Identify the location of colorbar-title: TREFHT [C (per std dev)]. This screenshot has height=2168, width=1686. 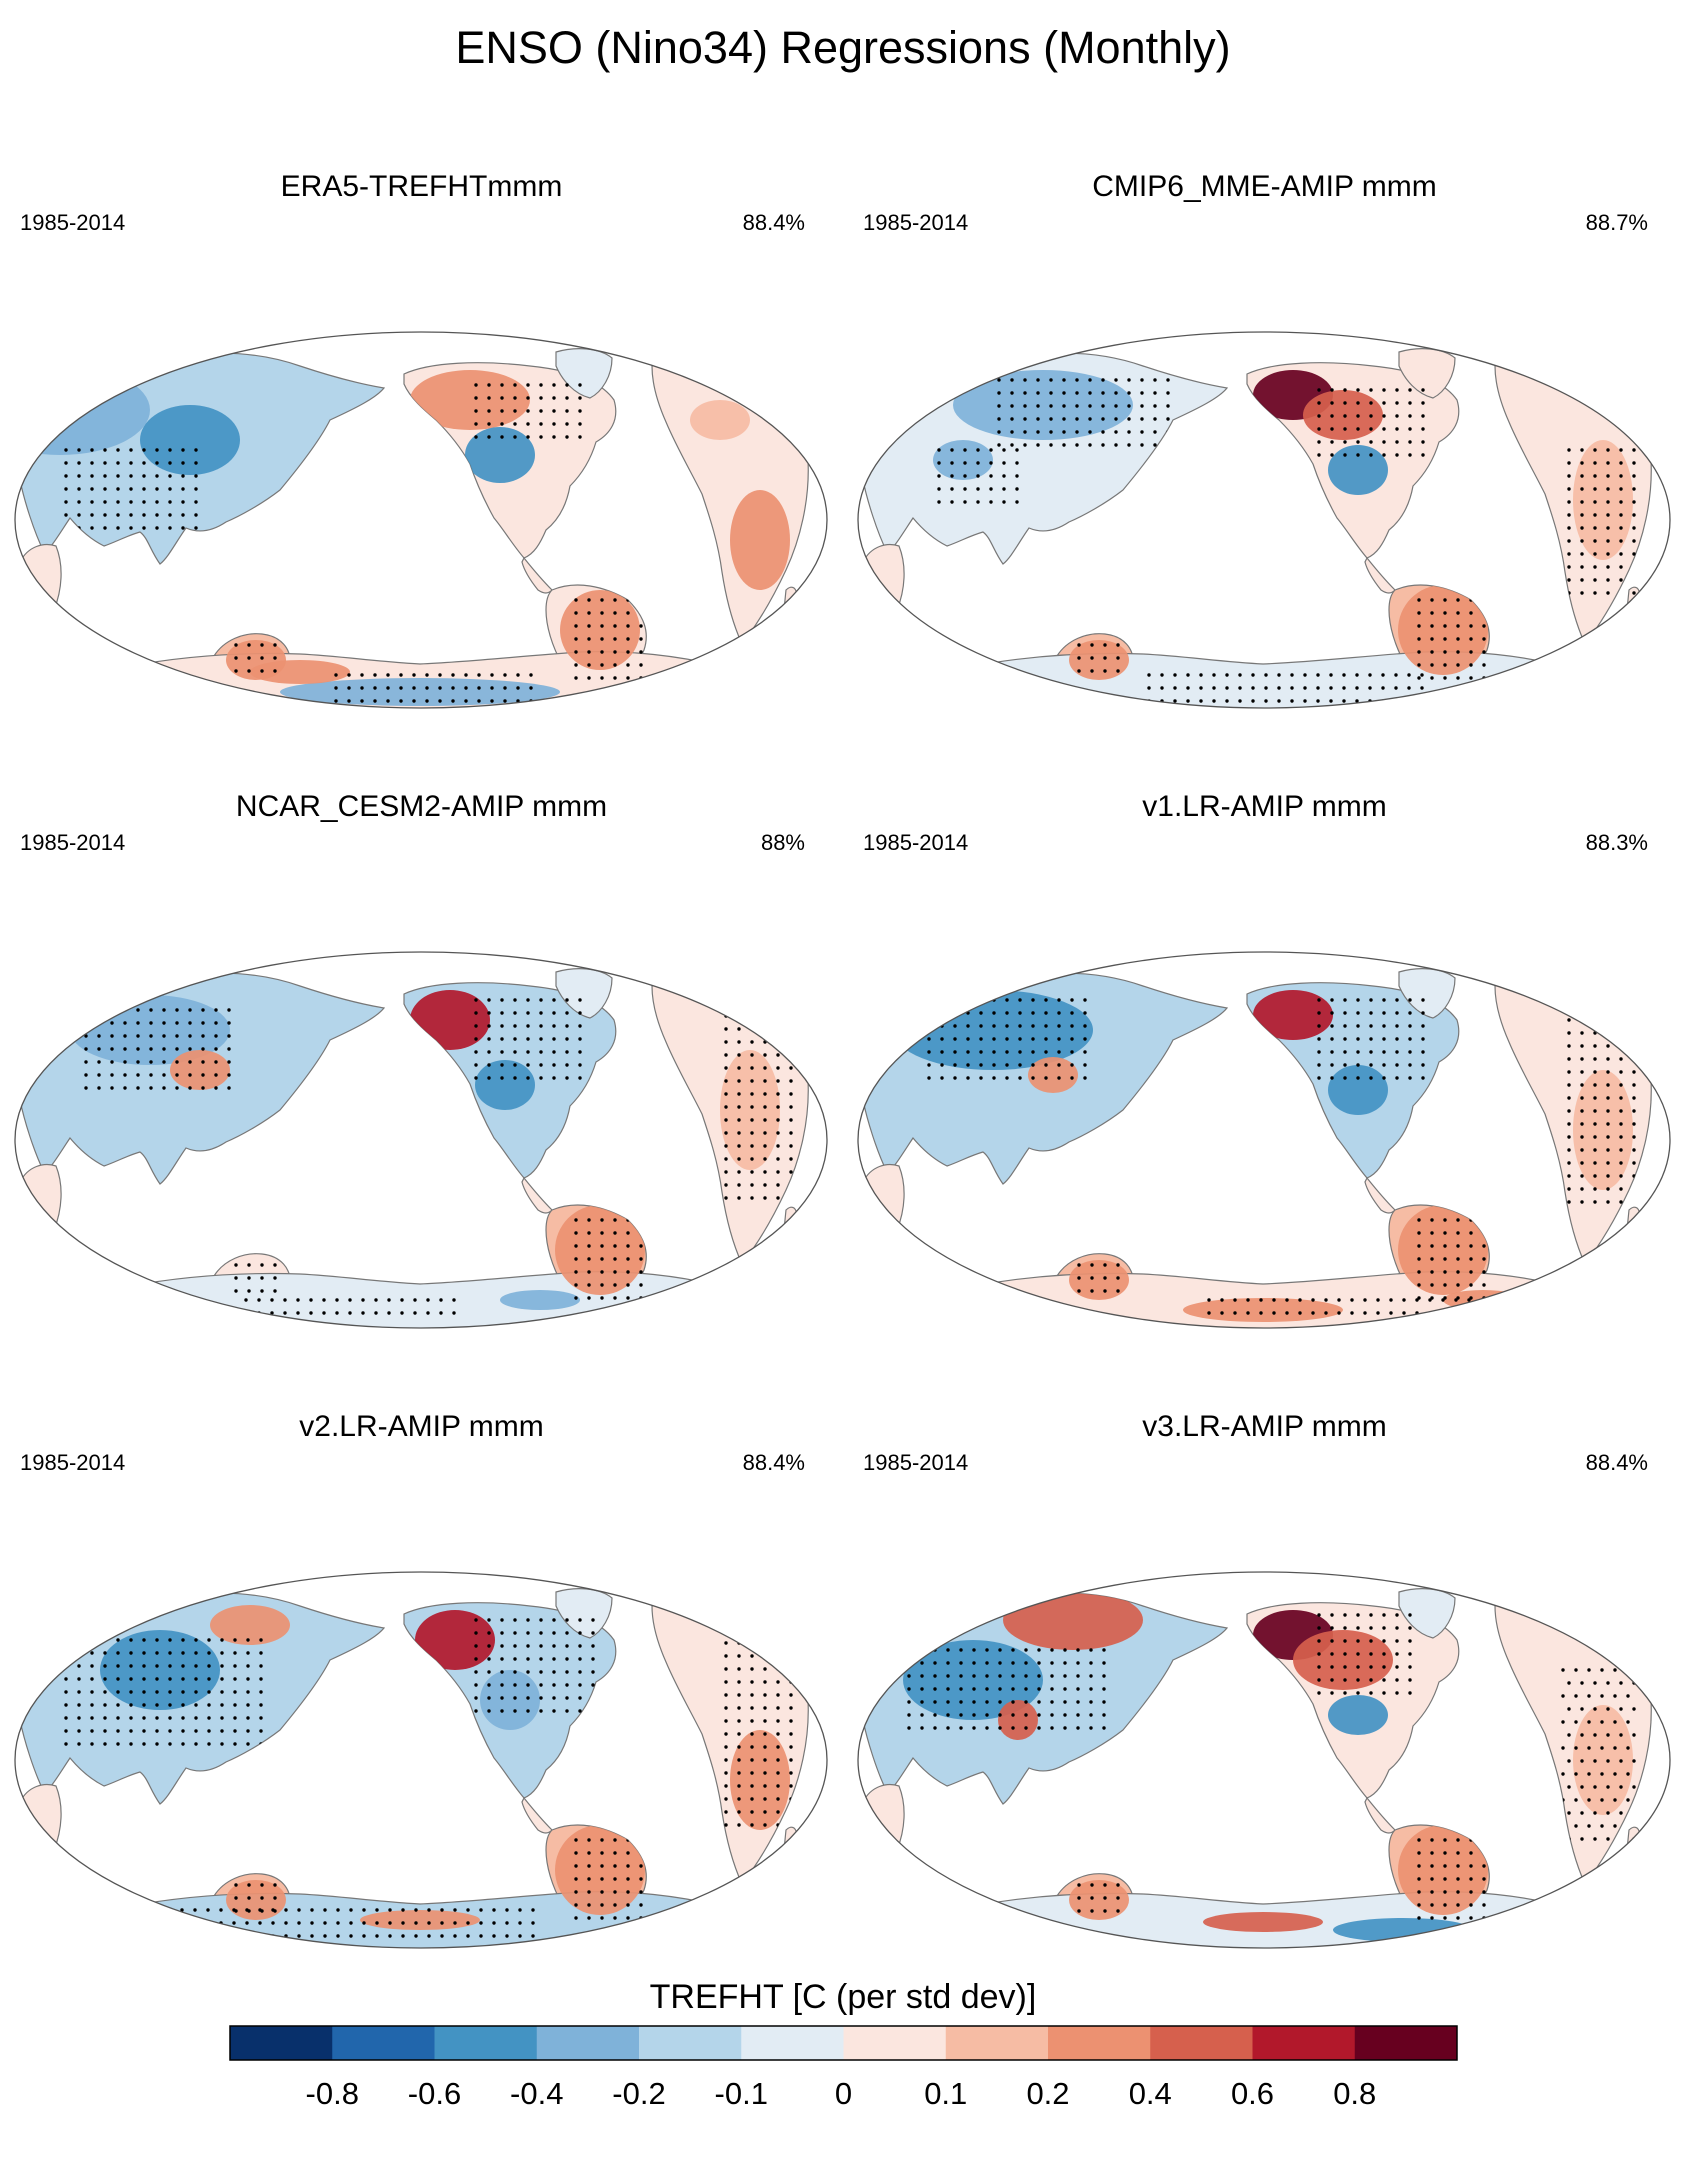
(843, 1997).